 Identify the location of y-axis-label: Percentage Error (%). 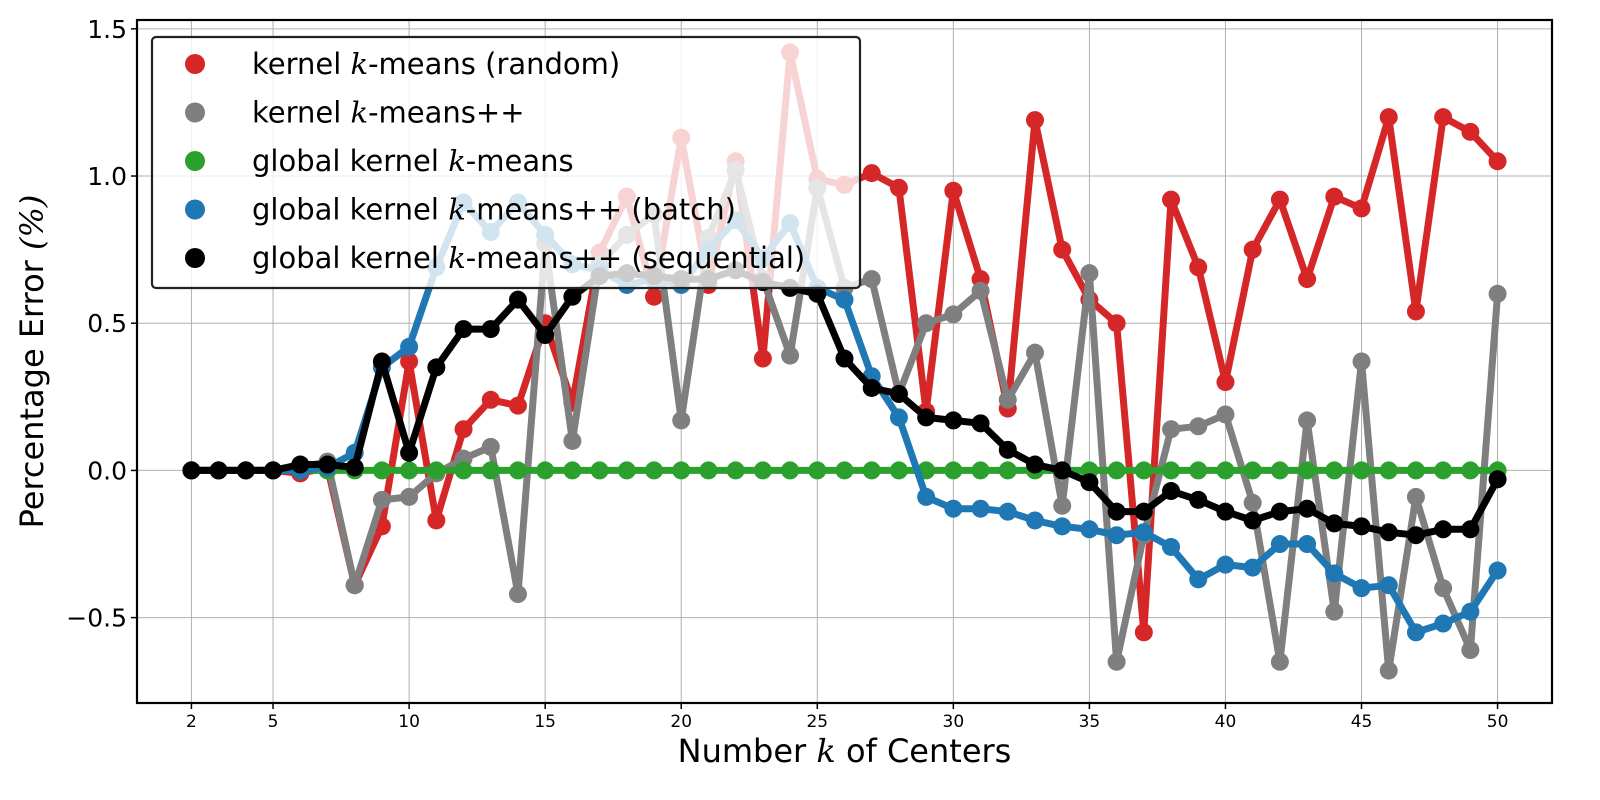
(32, 362).